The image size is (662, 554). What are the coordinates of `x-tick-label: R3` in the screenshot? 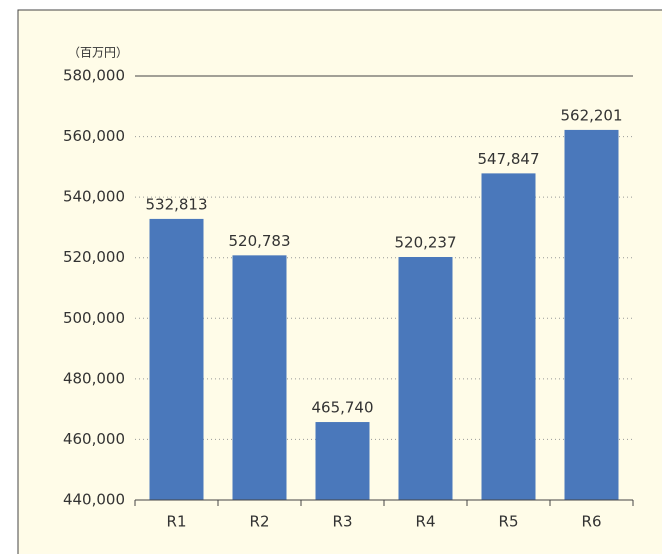 It's located at (343, 522).